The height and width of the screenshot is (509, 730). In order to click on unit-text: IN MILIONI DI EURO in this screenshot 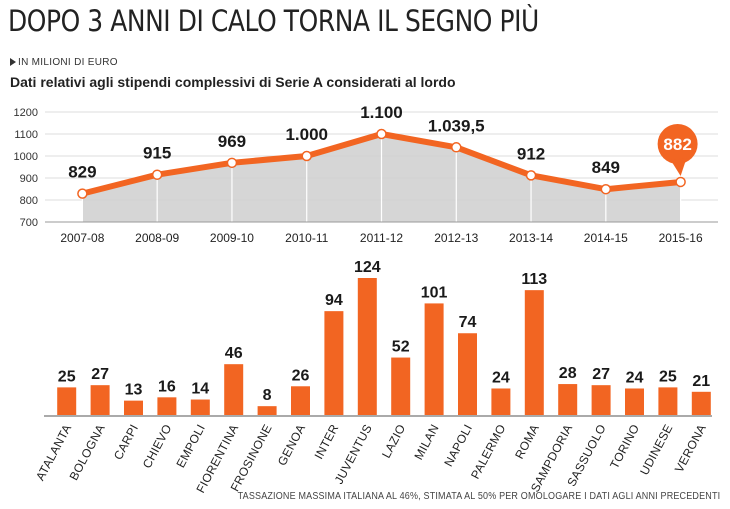, I will do `click(68, 62)`.